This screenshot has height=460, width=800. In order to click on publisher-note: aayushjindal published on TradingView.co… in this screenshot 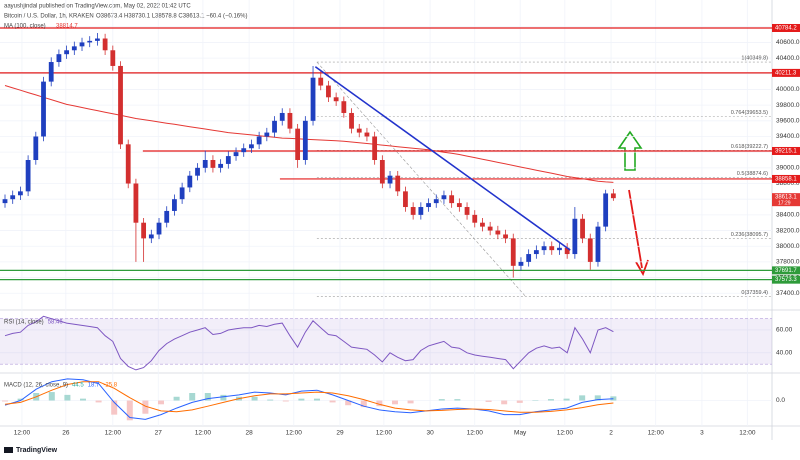, I will do `click(97, 7)`.